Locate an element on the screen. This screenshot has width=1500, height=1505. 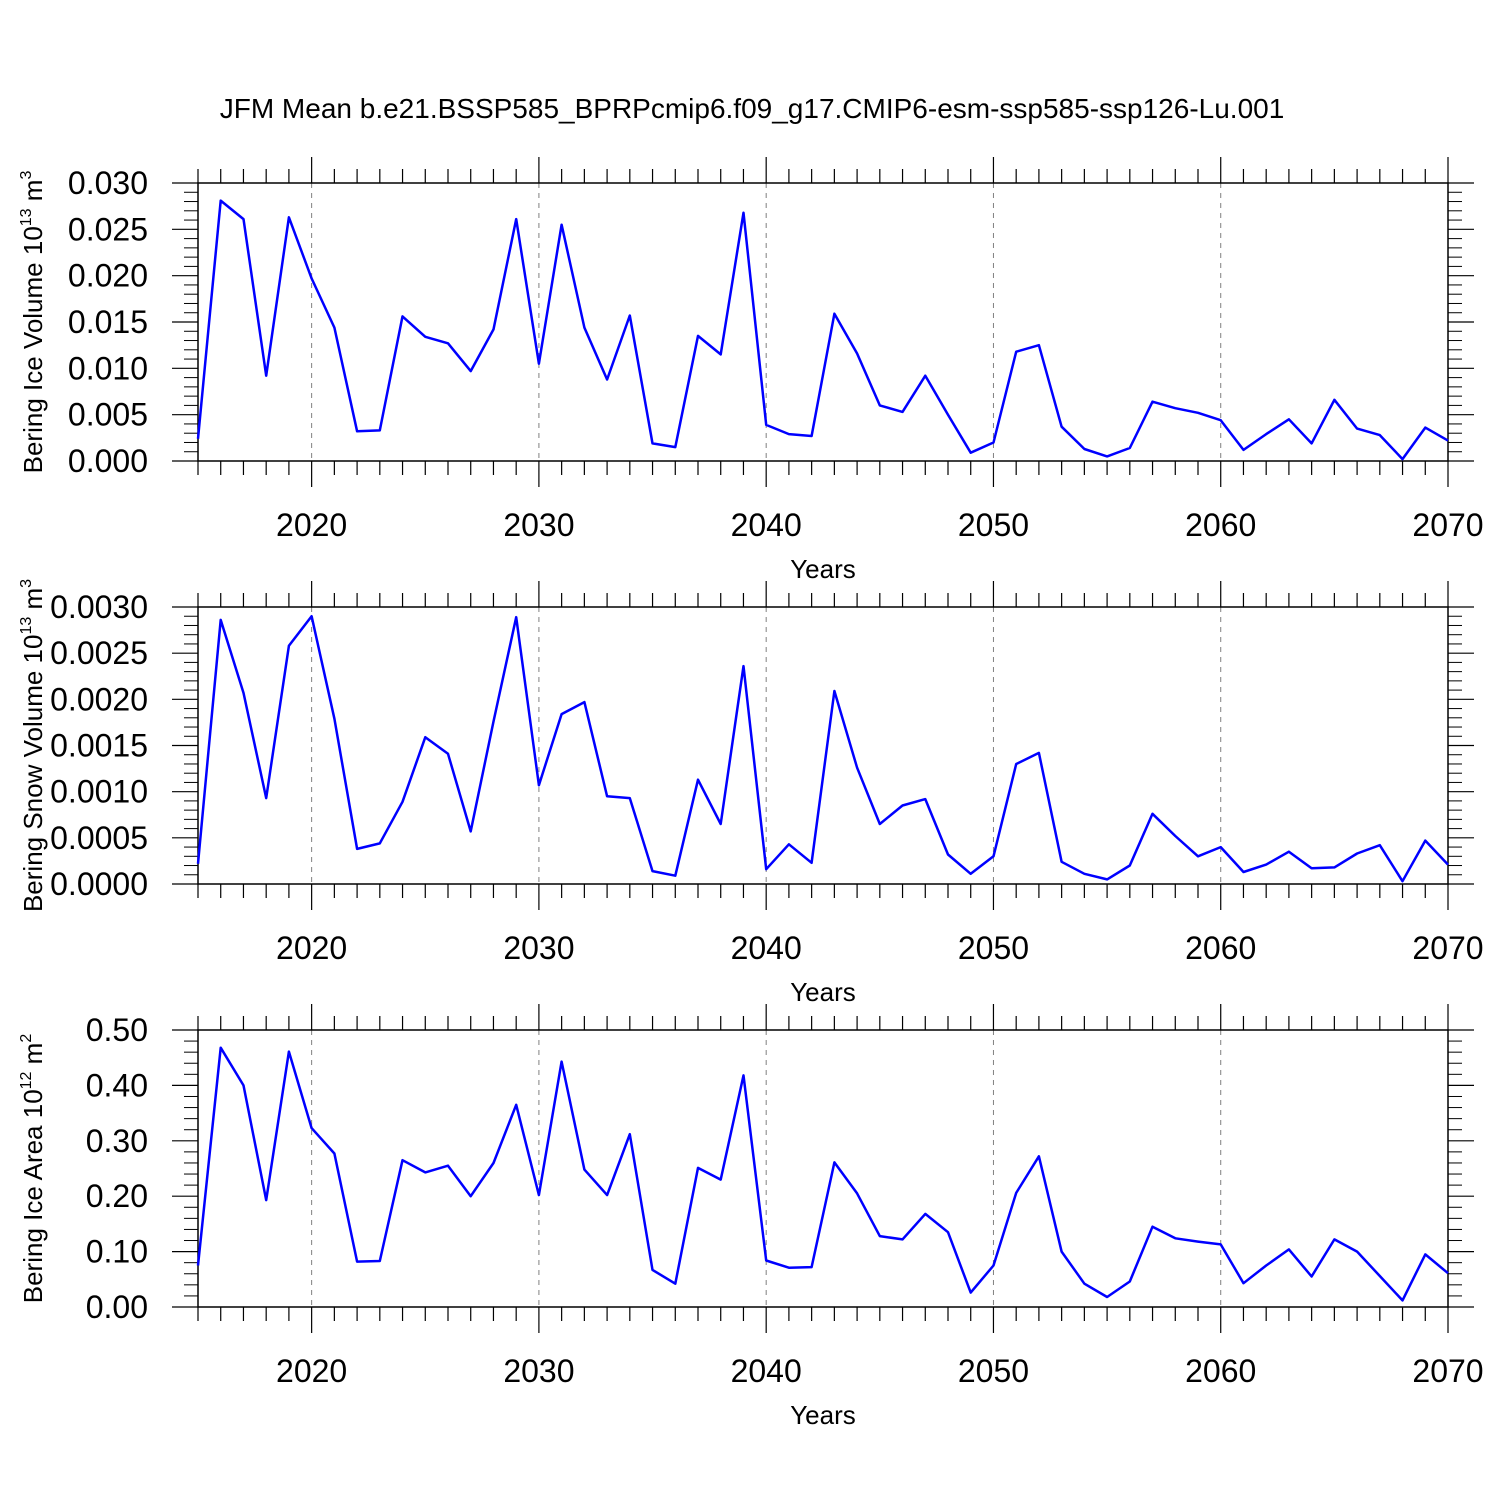
y-tick-label: 0.0015 is located at coordinates (99, 746).